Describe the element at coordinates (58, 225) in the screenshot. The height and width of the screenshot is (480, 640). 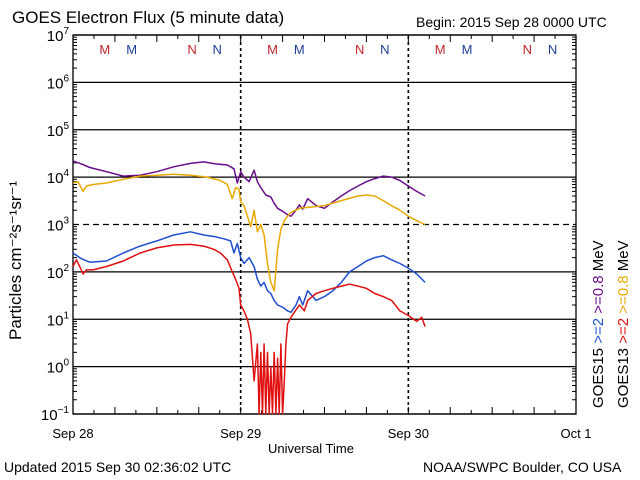
I see `y-tick-label: 10³` at that location.